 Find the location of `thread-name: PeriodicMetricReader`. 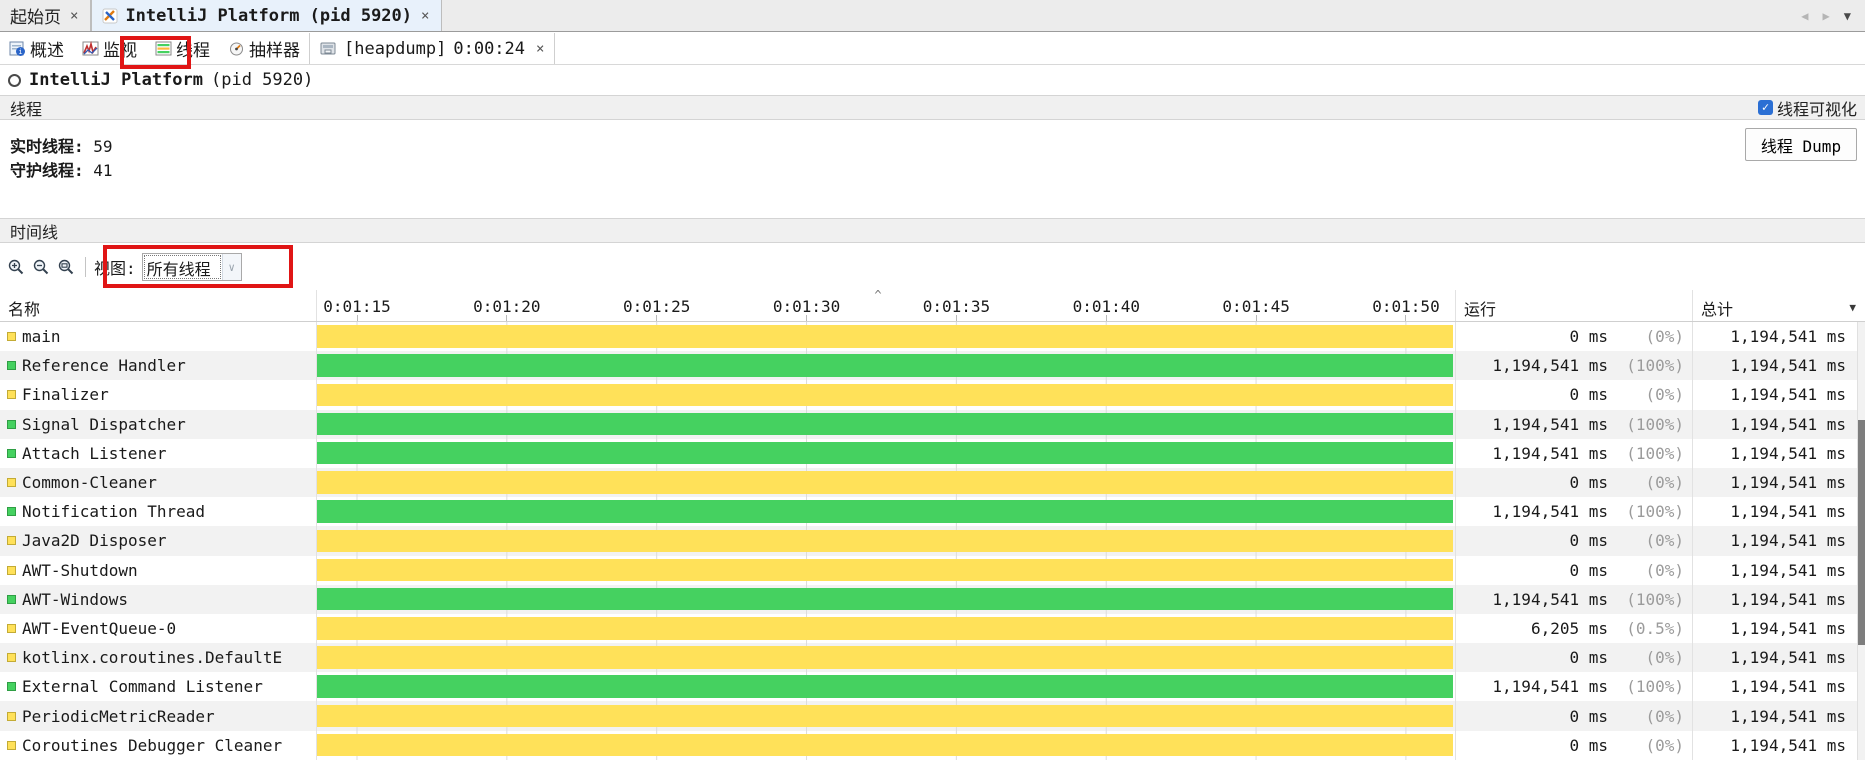

thread-name: PeriodicMetricReader is located at coordinates (118, 716).